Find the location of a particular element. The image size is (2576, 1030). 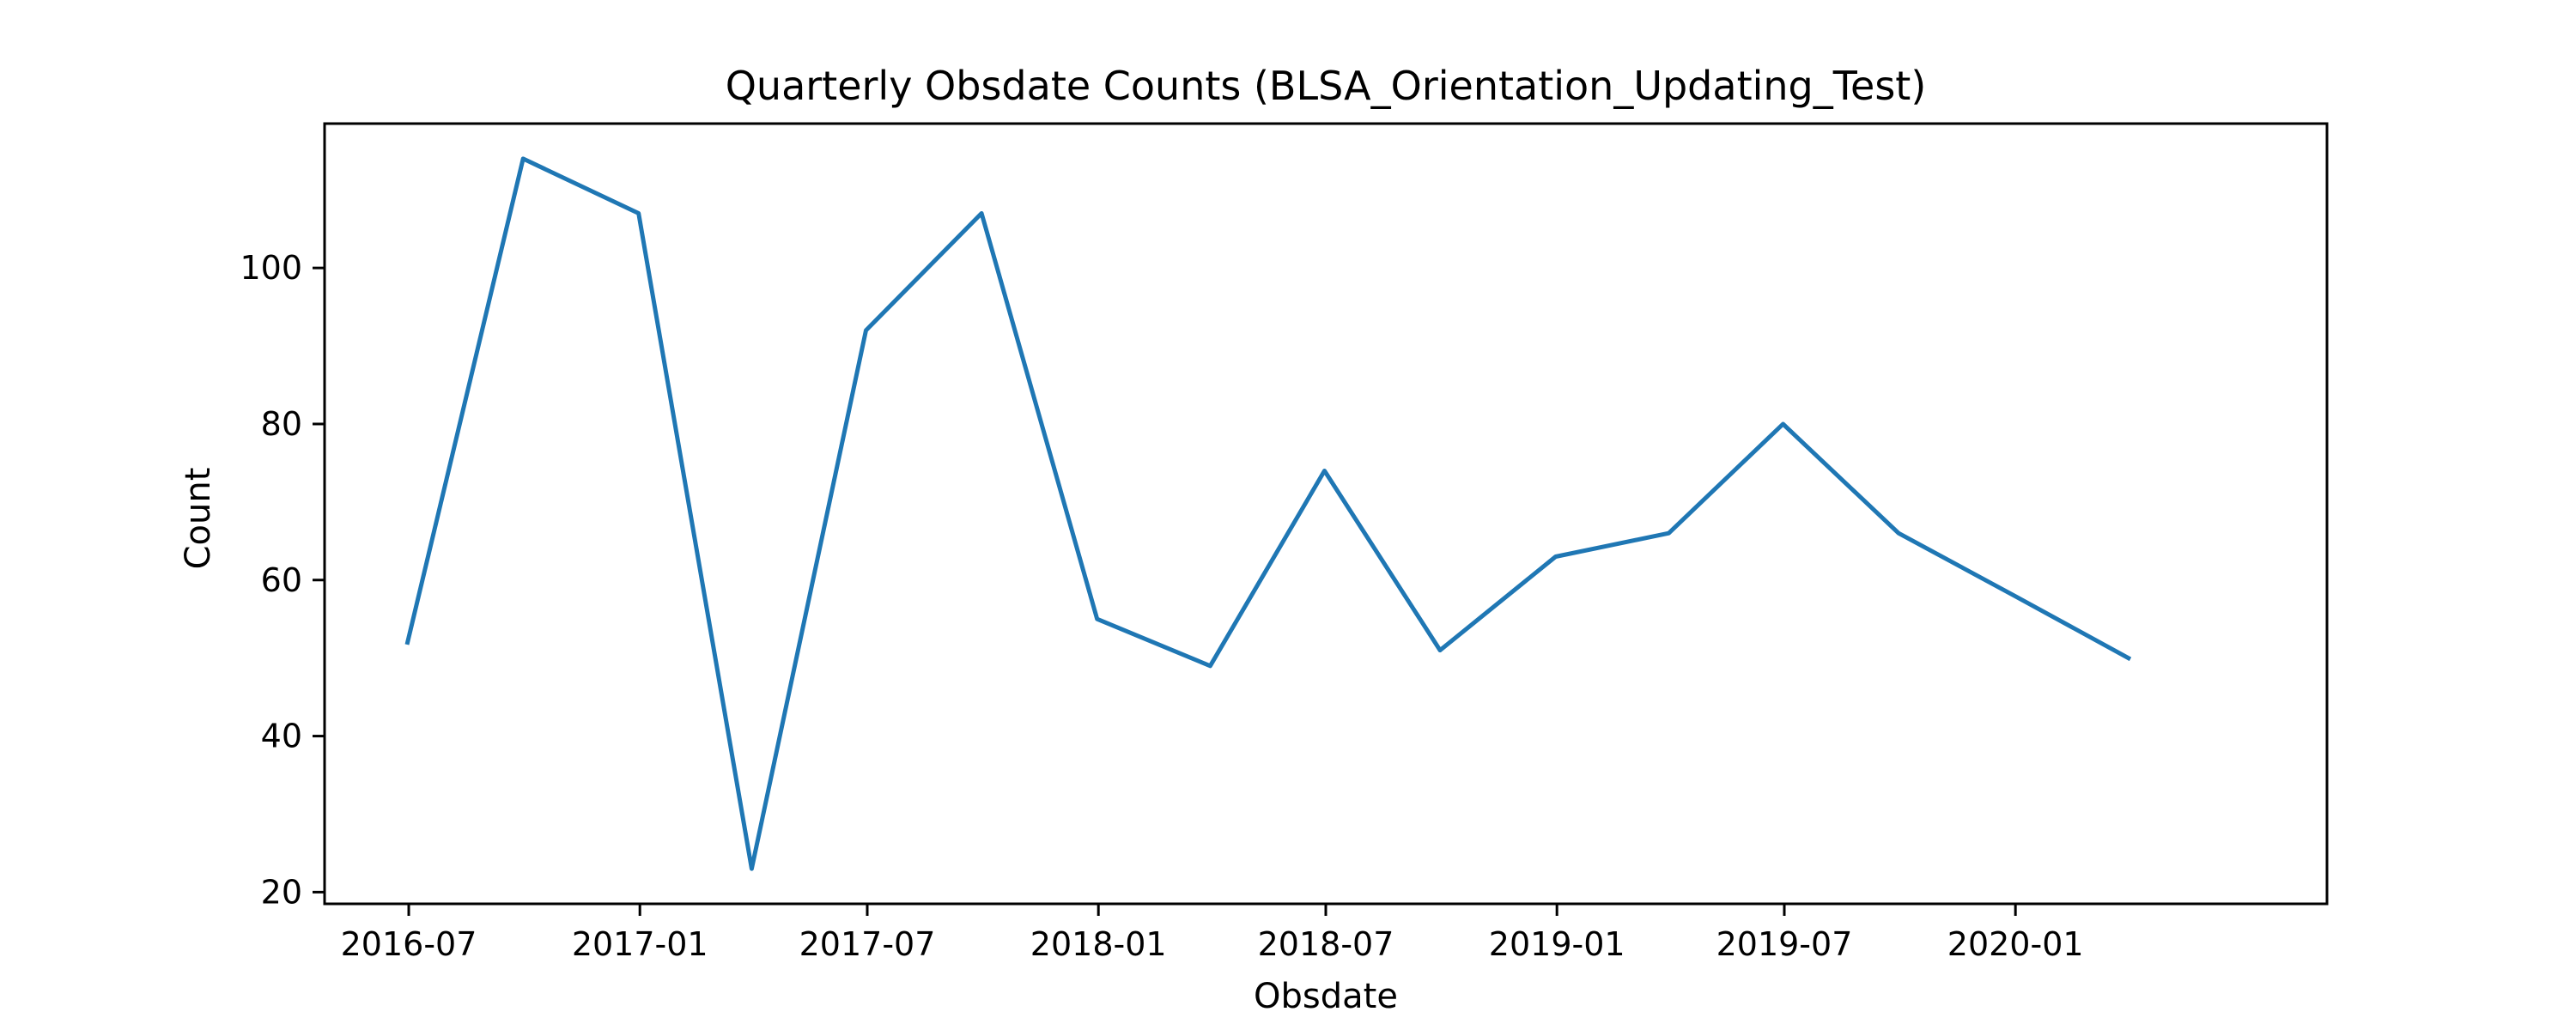

y-tick-label: 100 is located at coordinates (271, 268).